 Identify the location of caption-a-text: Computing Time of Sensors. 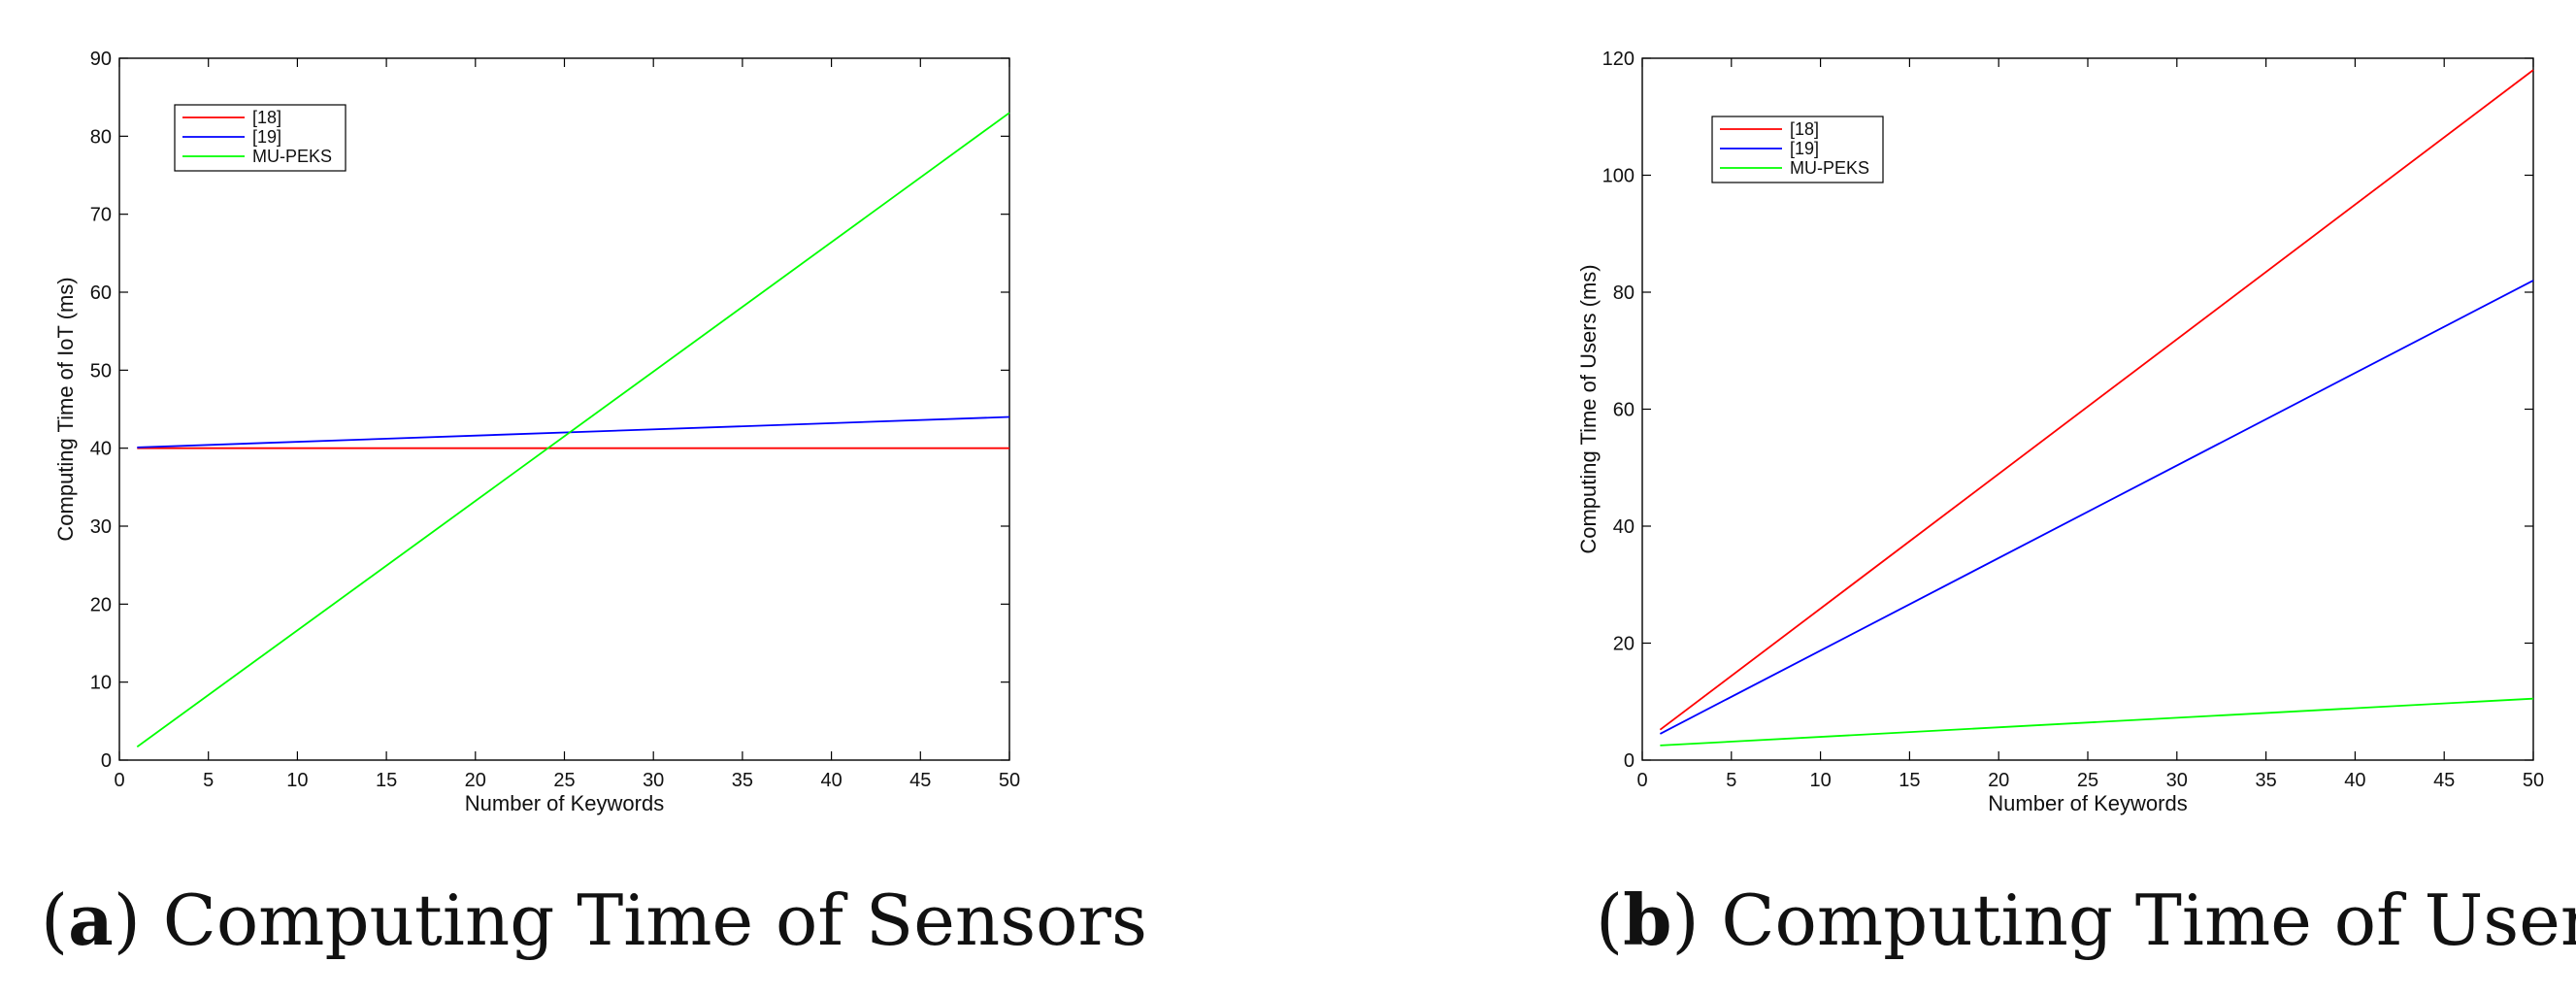
(654, 920).